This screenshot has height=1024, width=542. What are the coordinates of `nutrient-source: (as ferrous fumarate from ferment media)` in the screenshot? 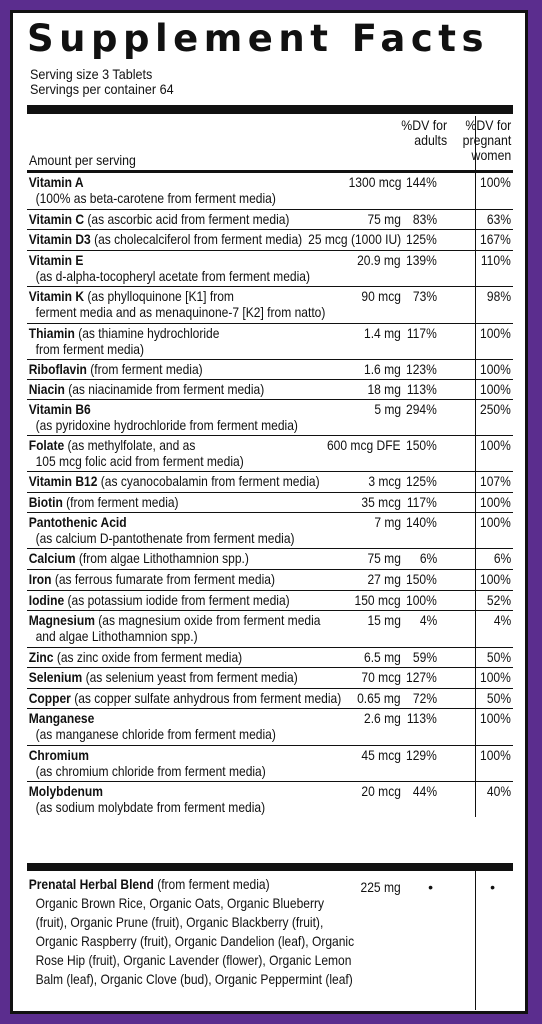 It's located at (163, 579).